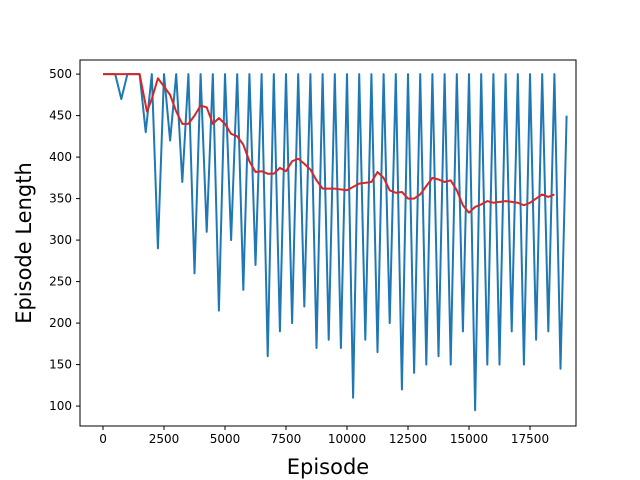 The height and width of the screenshot is (480, 640). What do you see at coordinates (286, 439) in the screenshot?
I see `x-tick-label: 7500` at bounding box center [286, 439].